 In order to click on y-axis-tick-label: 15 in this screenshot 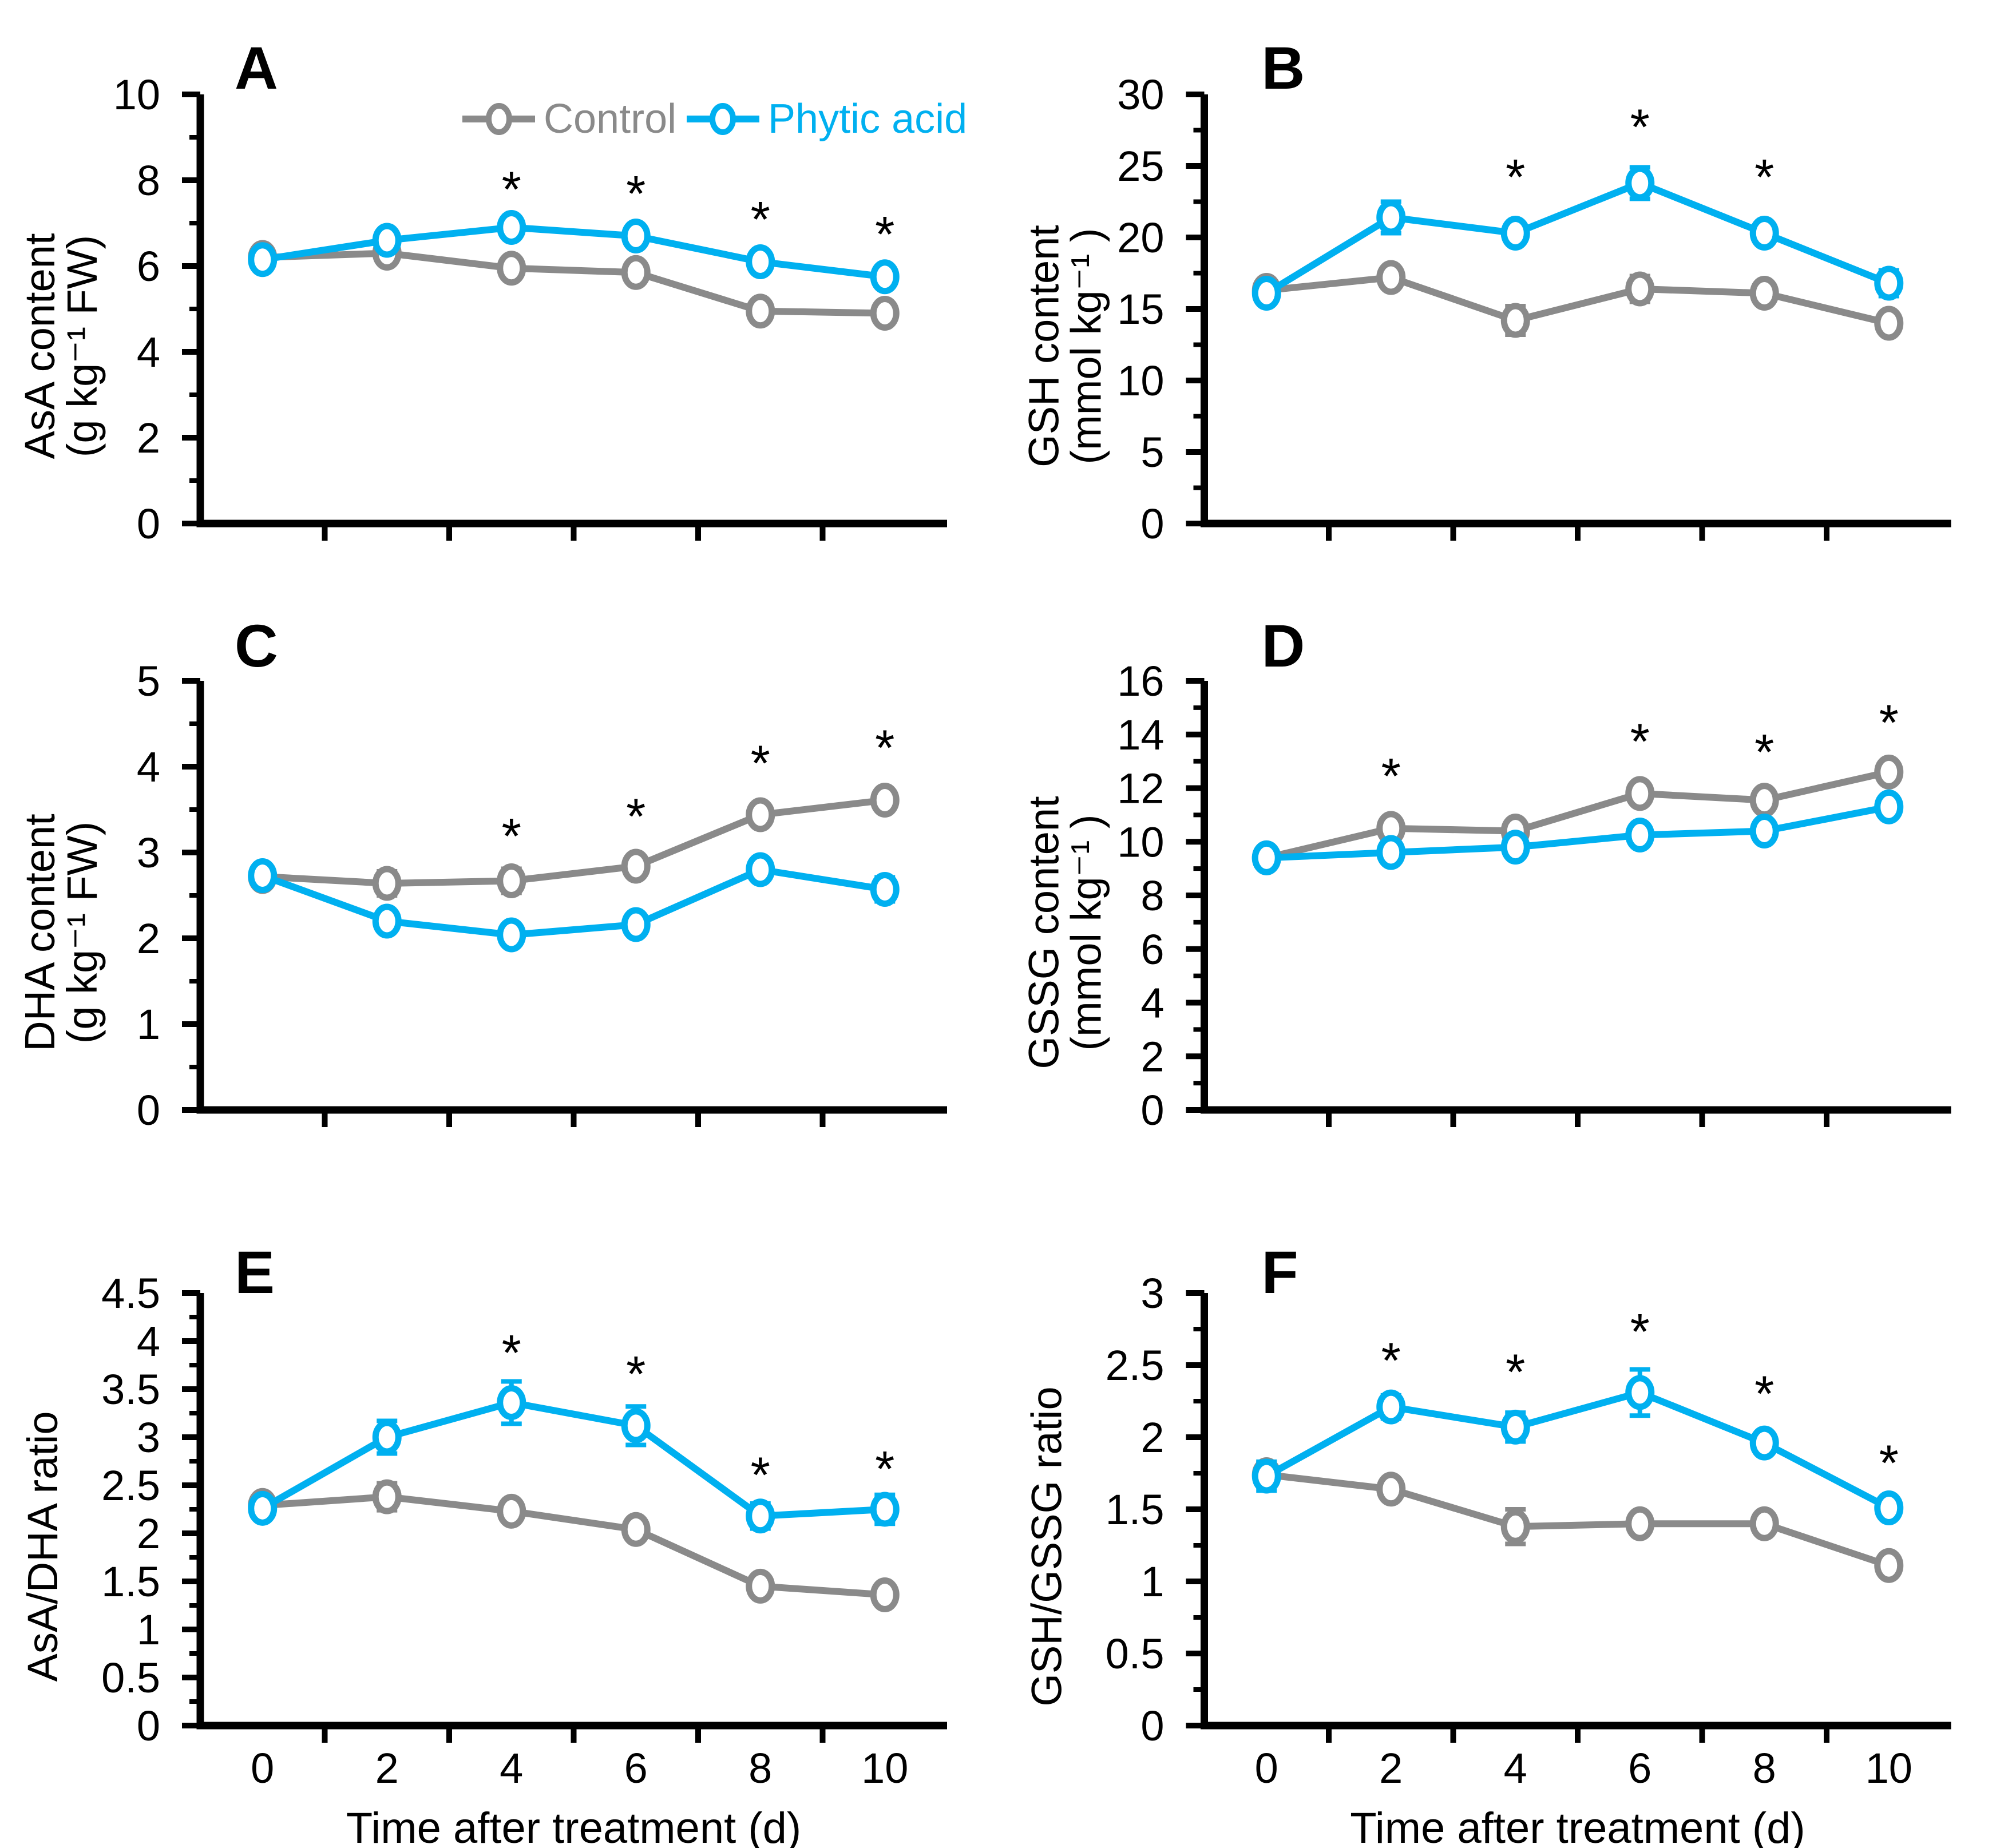, I will do `click(1140, 309)`.